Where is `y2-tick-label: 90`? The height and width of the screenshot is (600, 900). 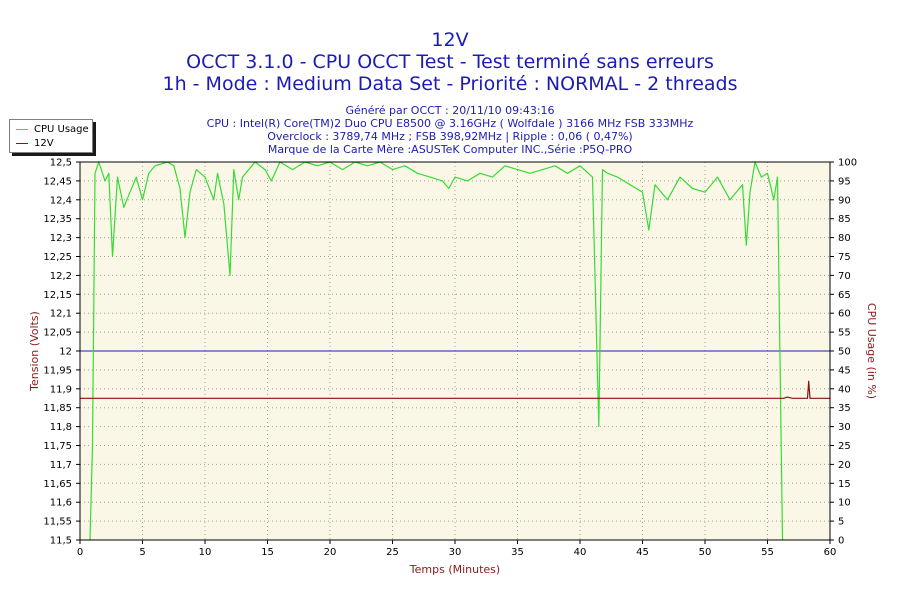
y2-tick-label: 90 is located at coordinates (844, 200).